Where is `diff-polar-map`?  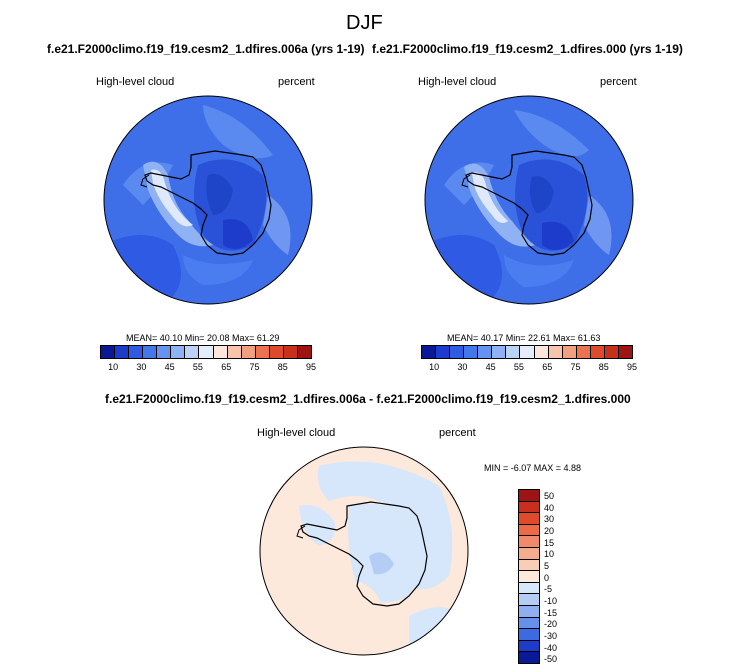 diff-polar-map is located at coordinates (364, 551).